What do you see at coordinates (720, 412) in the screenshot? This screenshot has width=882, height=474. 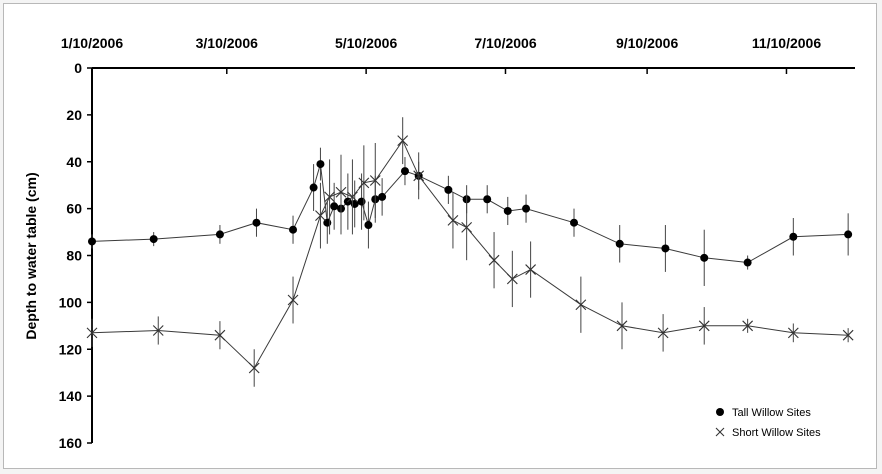 I see `legend-marker-tall` at bounding box center [720, 412].